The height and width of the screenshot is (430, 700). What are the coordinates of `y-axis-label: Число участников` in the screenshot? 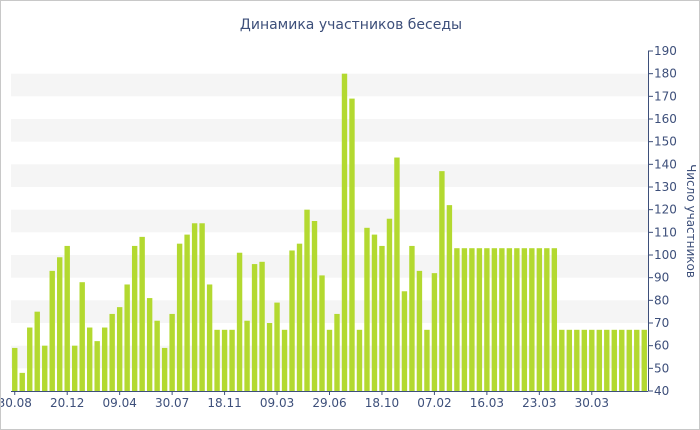 It's located at (691, 221).